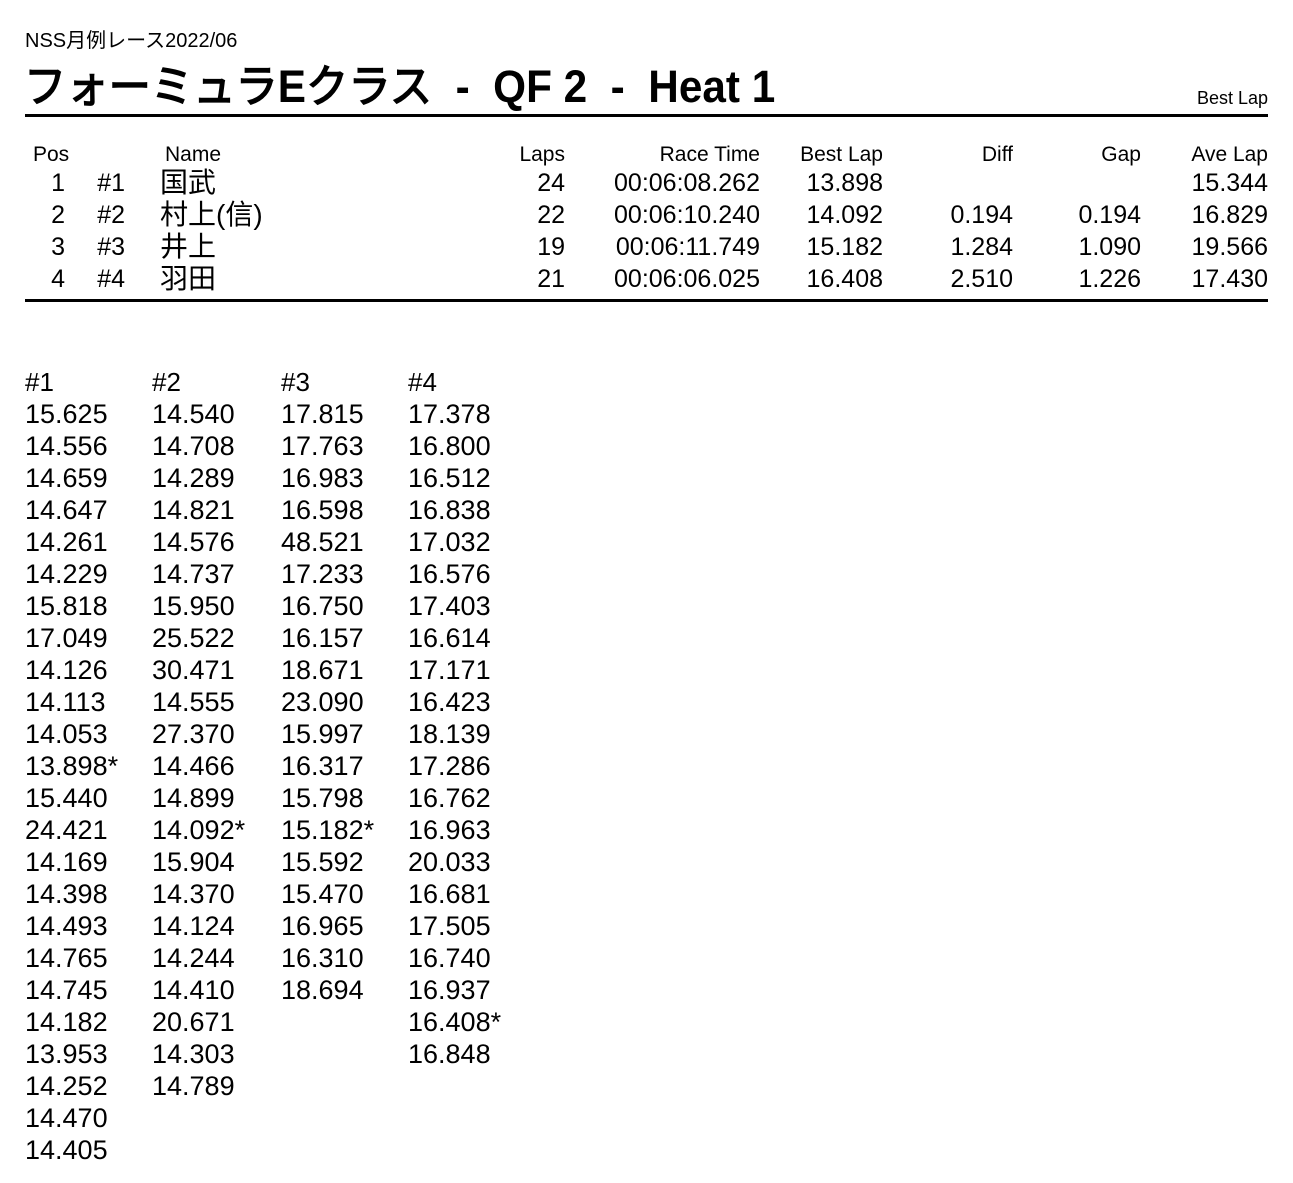  Describe the element at coordinates (449, 734) in the screenshot. I see `lap-time: 18.139` at that location.